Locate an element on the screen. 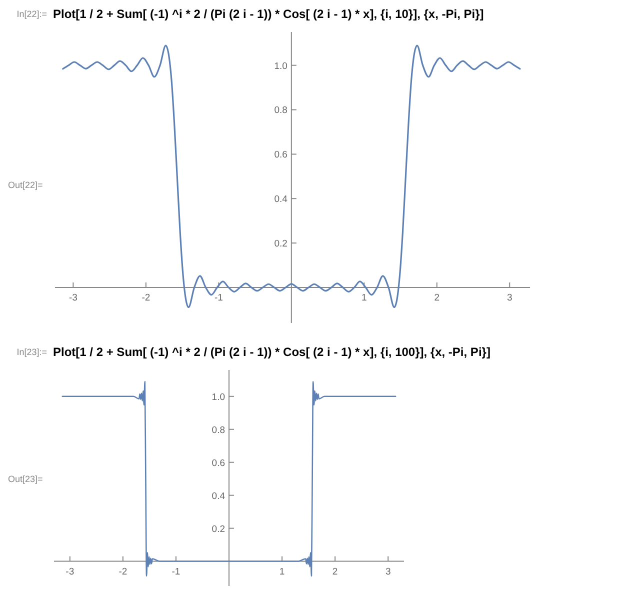 This screenshot has width=631, height=600. text: In[23]:= is located at coordinates (31, 352).